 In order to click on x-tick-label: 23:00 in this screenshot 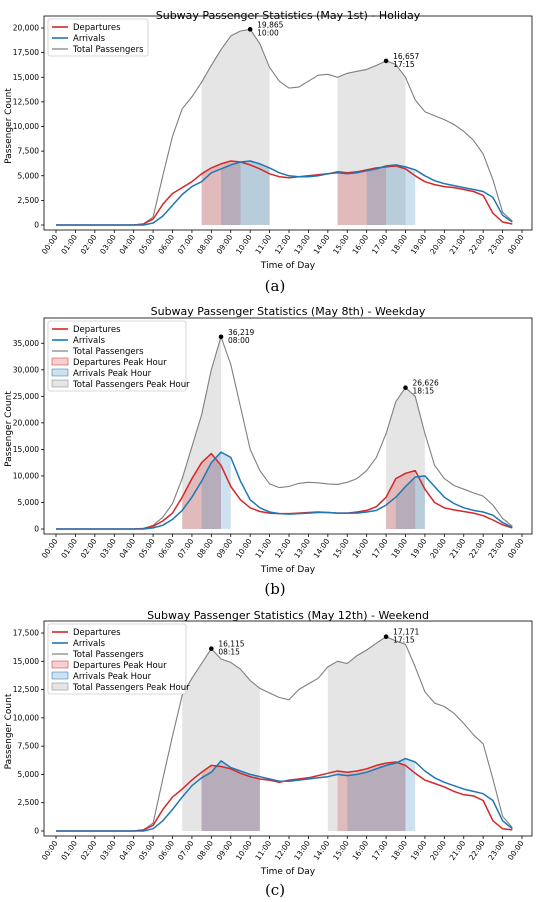, I will do `click(496, 244)`.